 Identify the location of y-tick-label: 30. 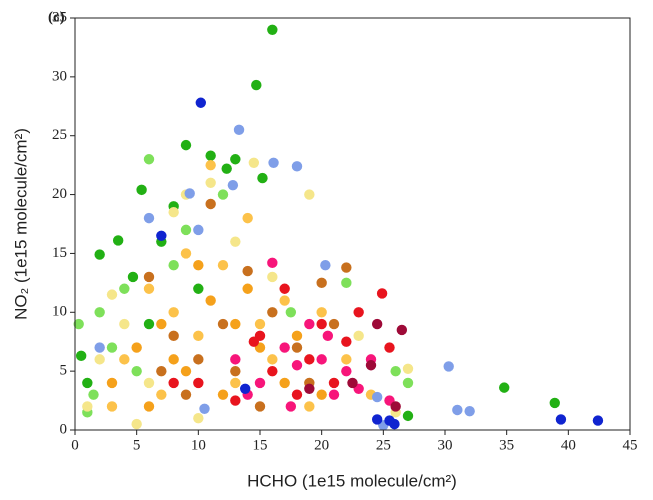
(59, 76).